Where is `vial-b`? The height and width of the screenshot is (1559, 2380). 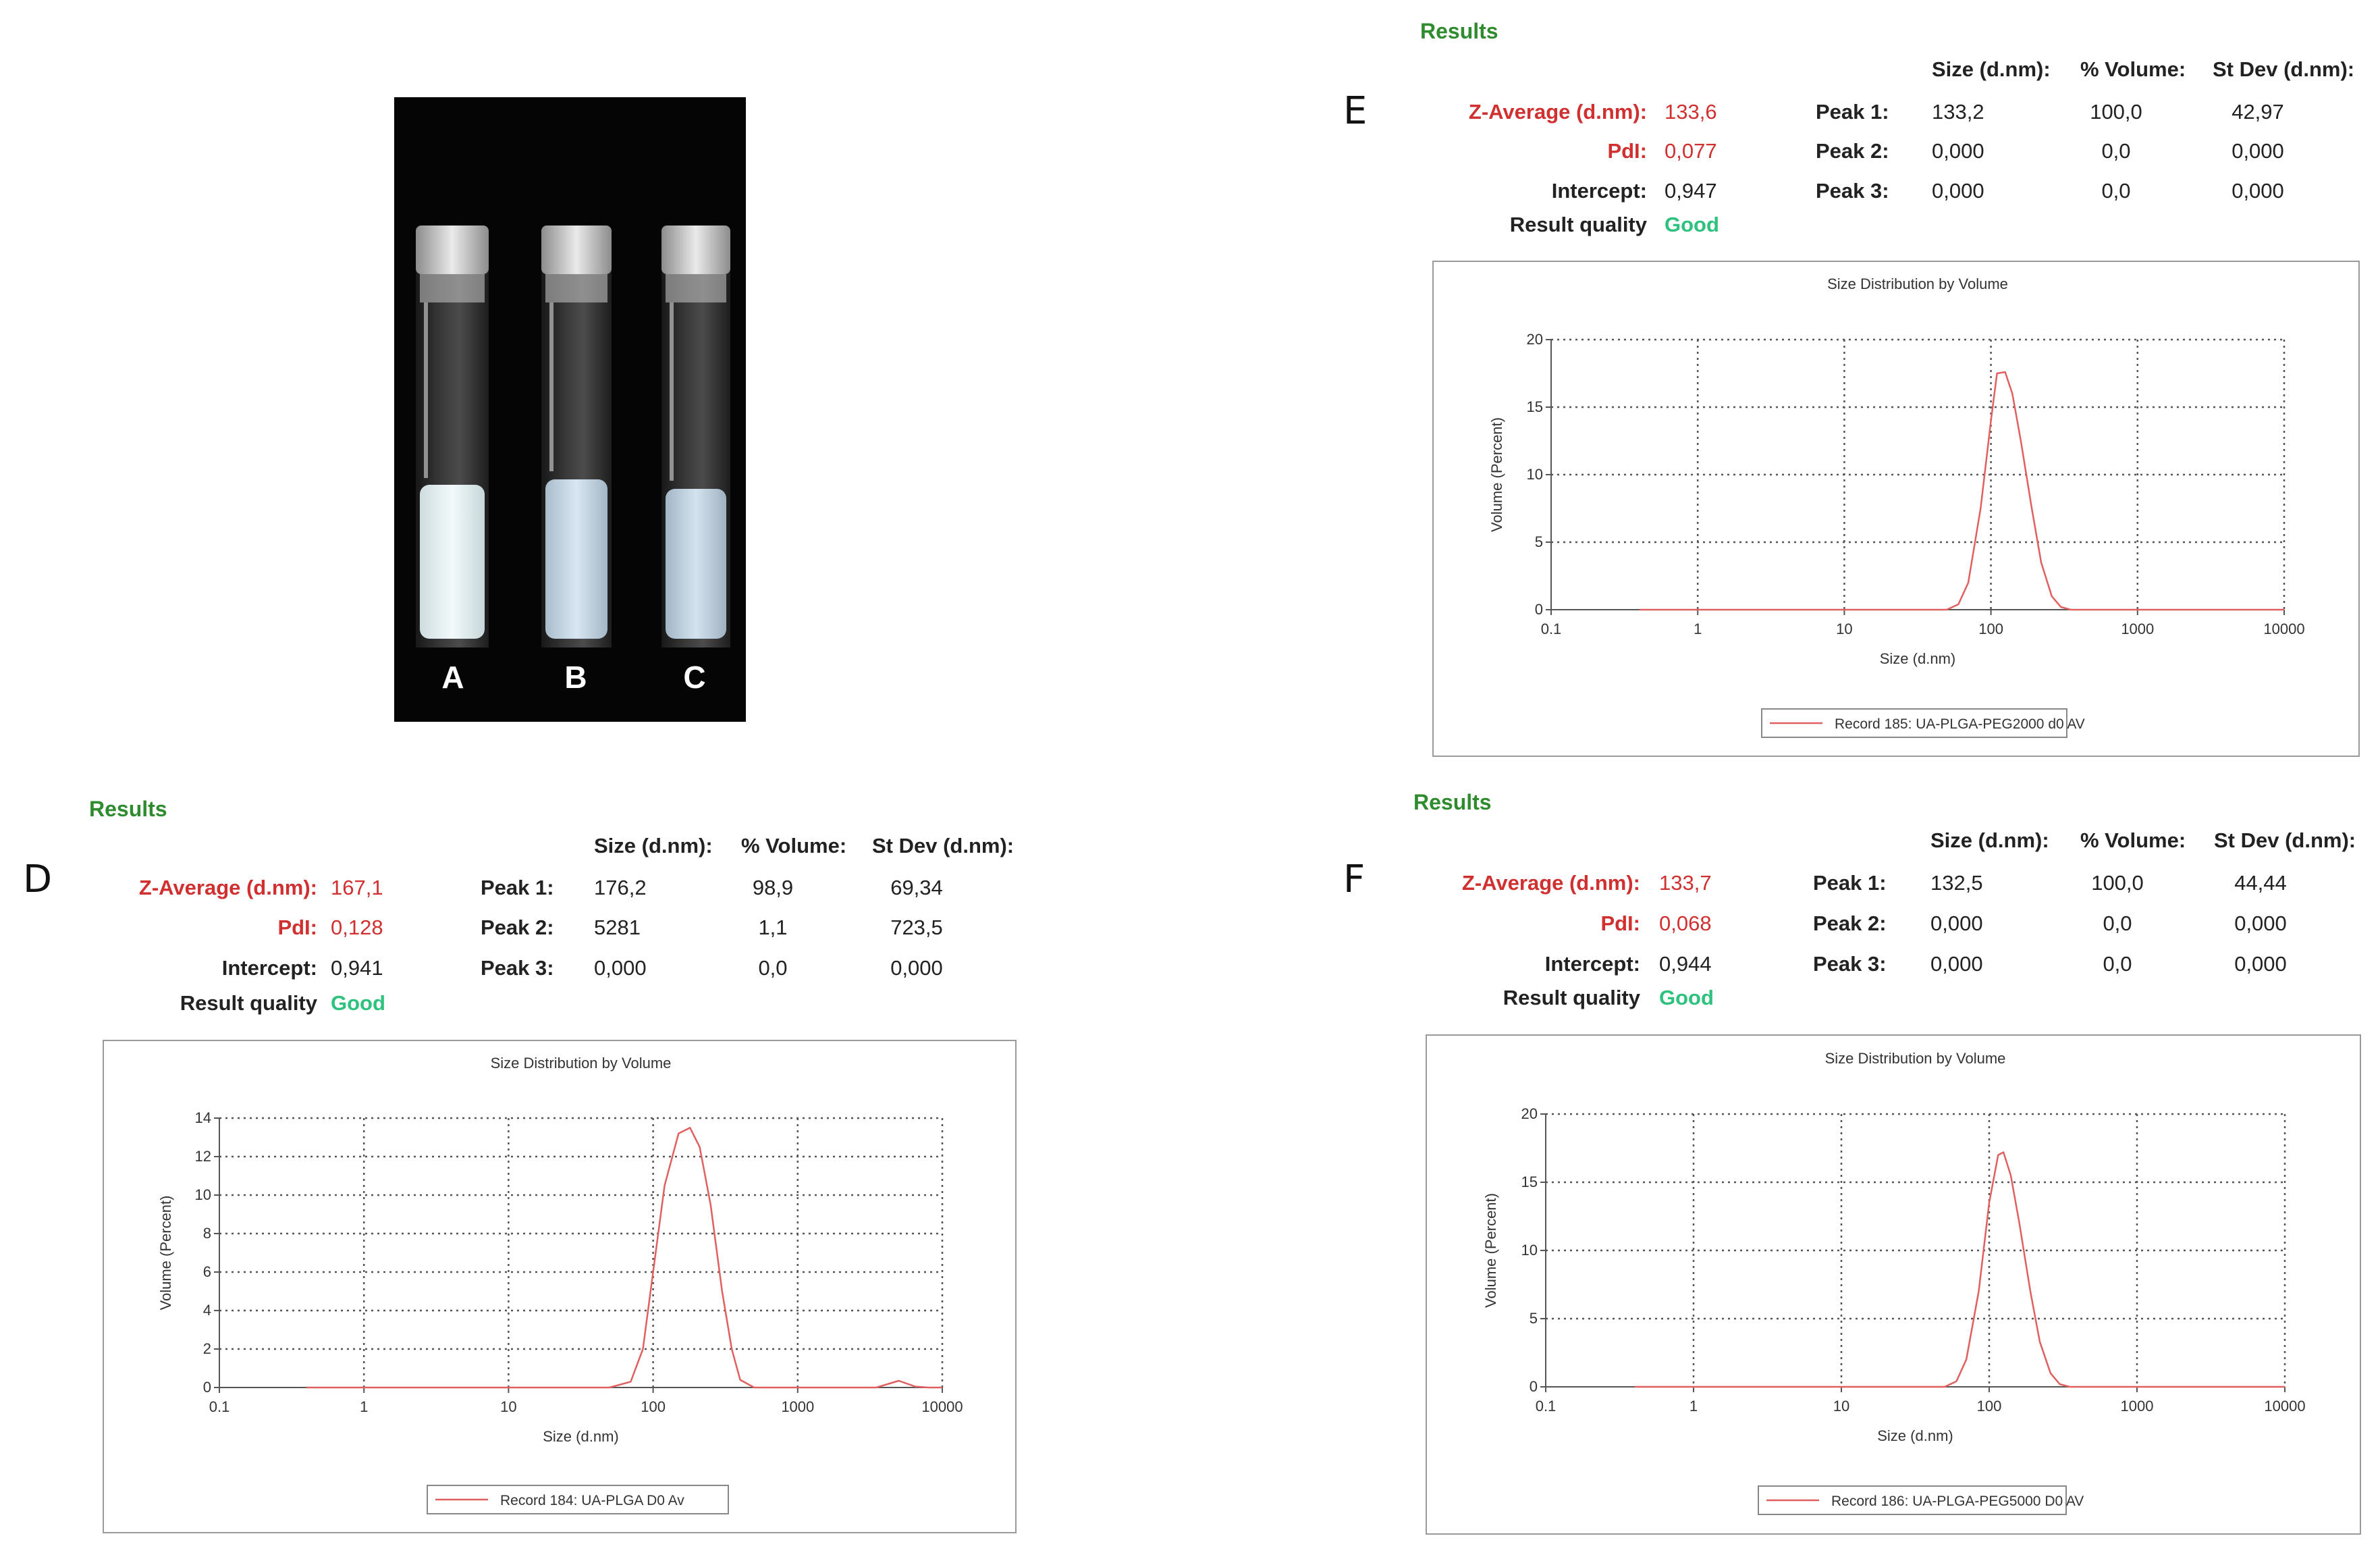 vial-b is located at coordinates (576, 477).